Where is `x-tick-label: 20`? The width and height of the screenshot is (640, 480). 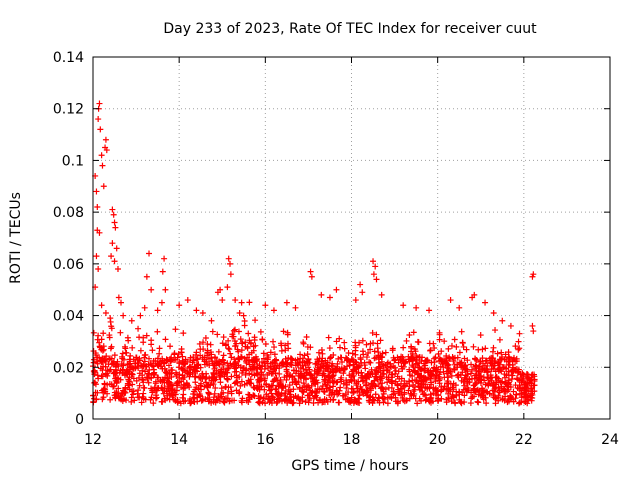
x-tick-label: 20 is located at coordinates (438, 440).